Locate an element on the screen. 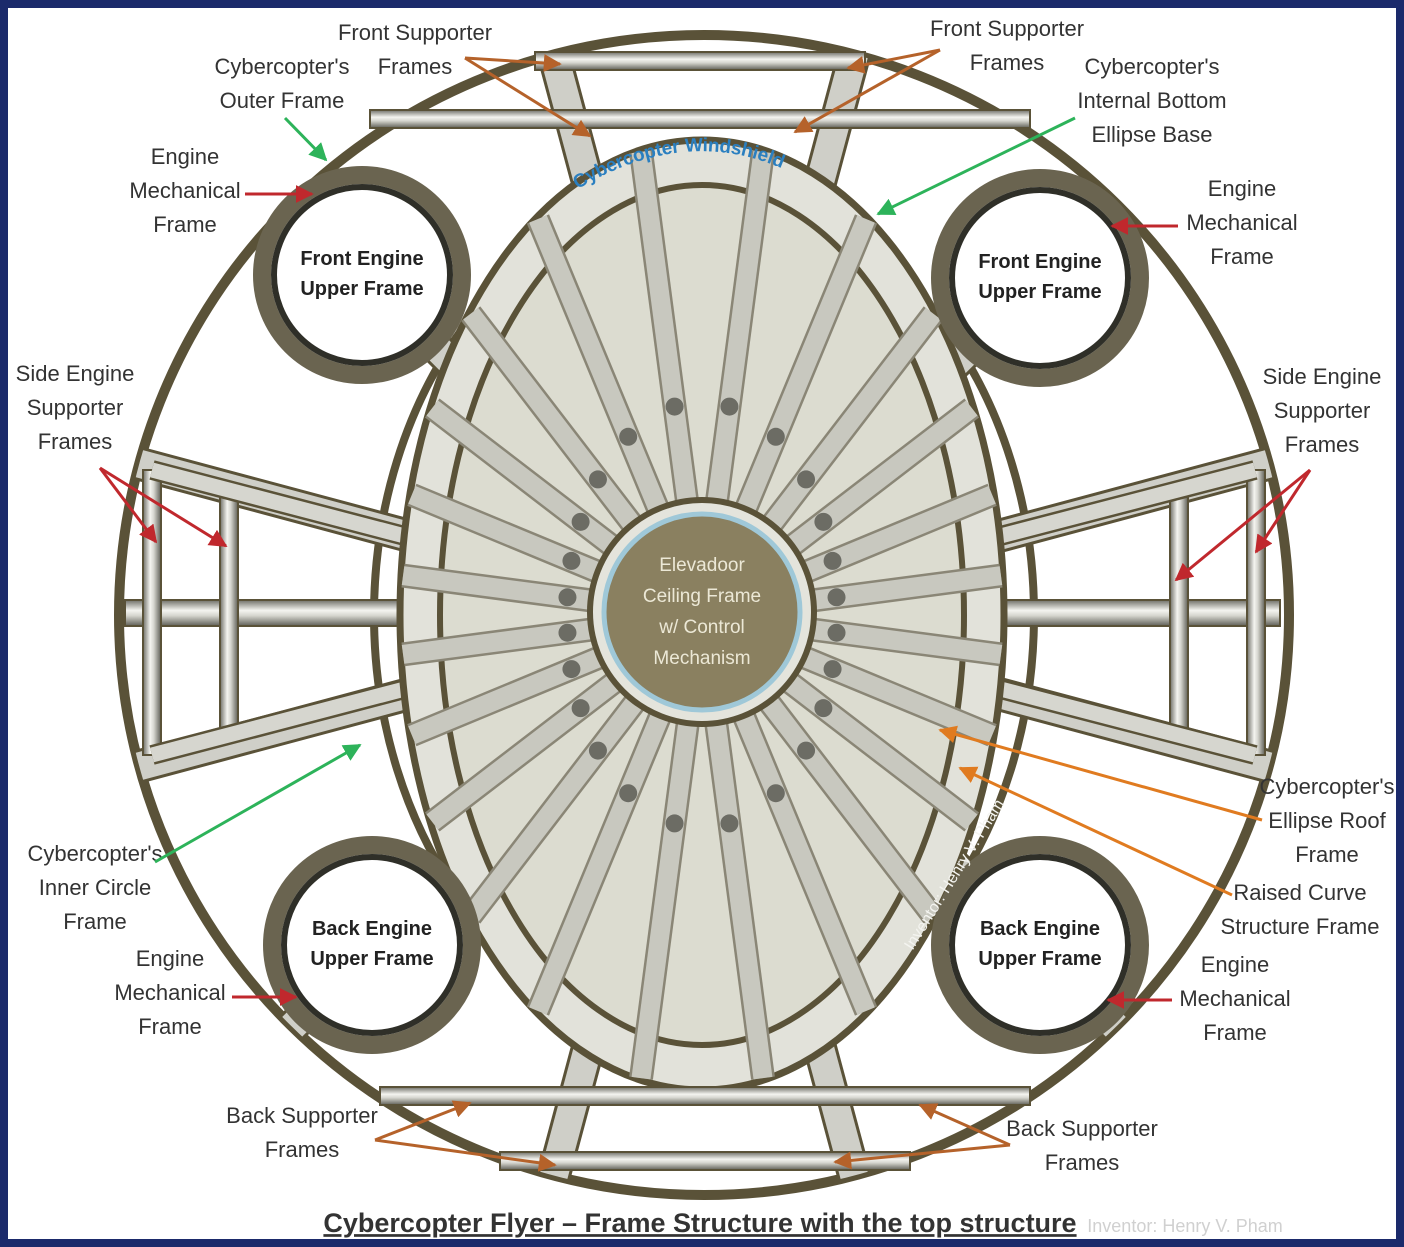 This screenshot has width=1404, height=1247. callout: Side Engine Supporter Frames is located at coordinates (75, 407).